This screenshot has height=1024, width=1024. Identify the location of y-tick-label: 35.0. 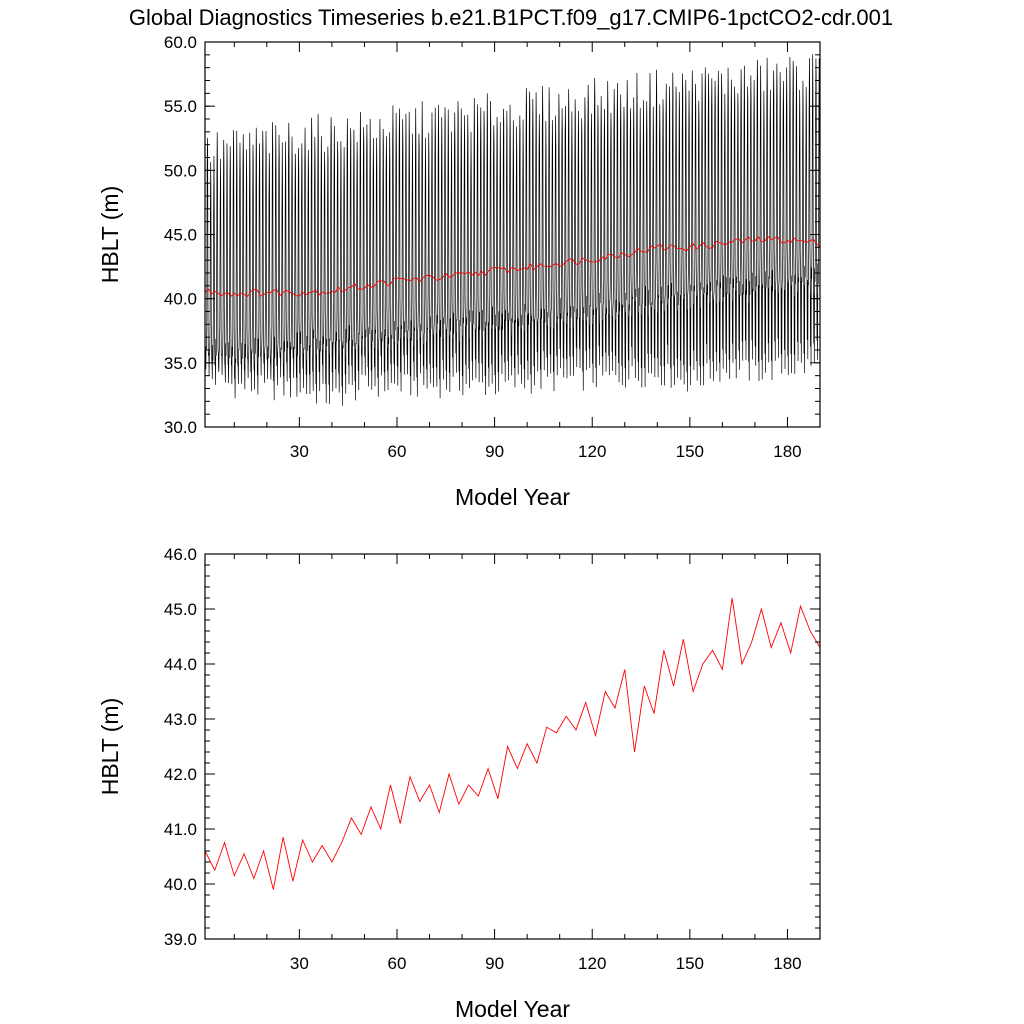
(180, 363).